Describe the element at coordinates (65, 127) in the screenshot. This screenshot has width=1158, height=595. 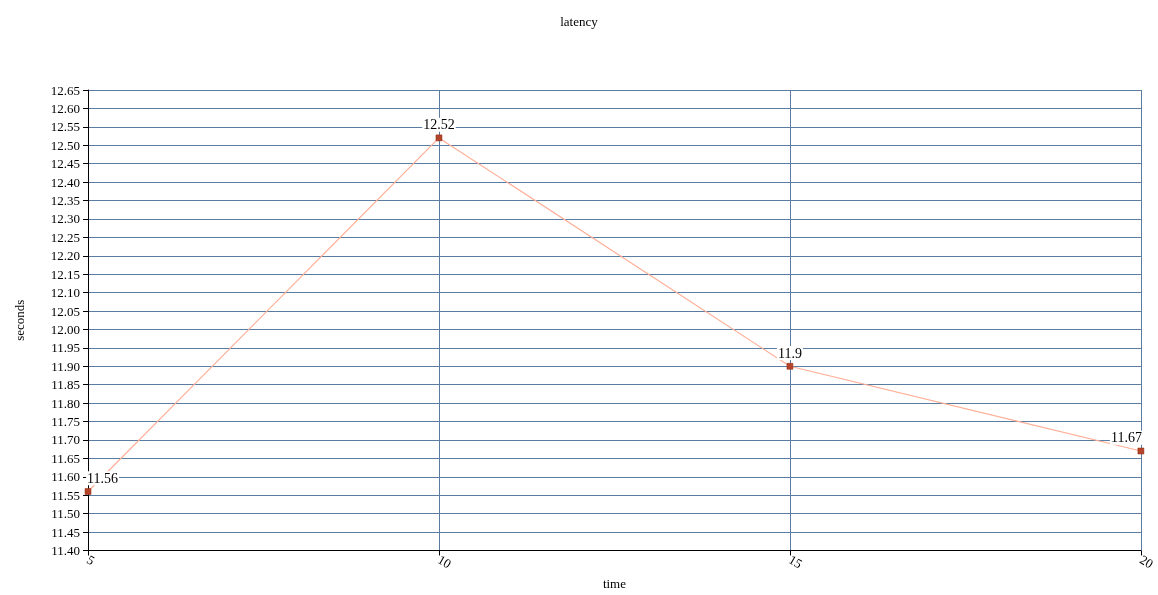
I see `y-tick-label: 12.55` at that location.